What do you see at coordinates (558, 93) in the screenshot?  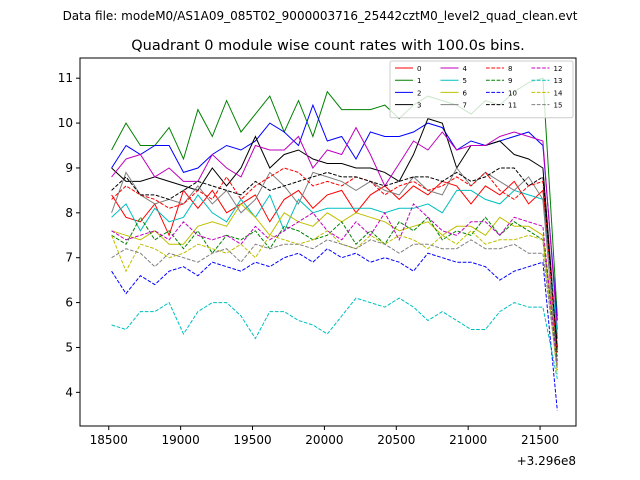 I see `legend-label-14: 14` at bounding box center [558, 93].